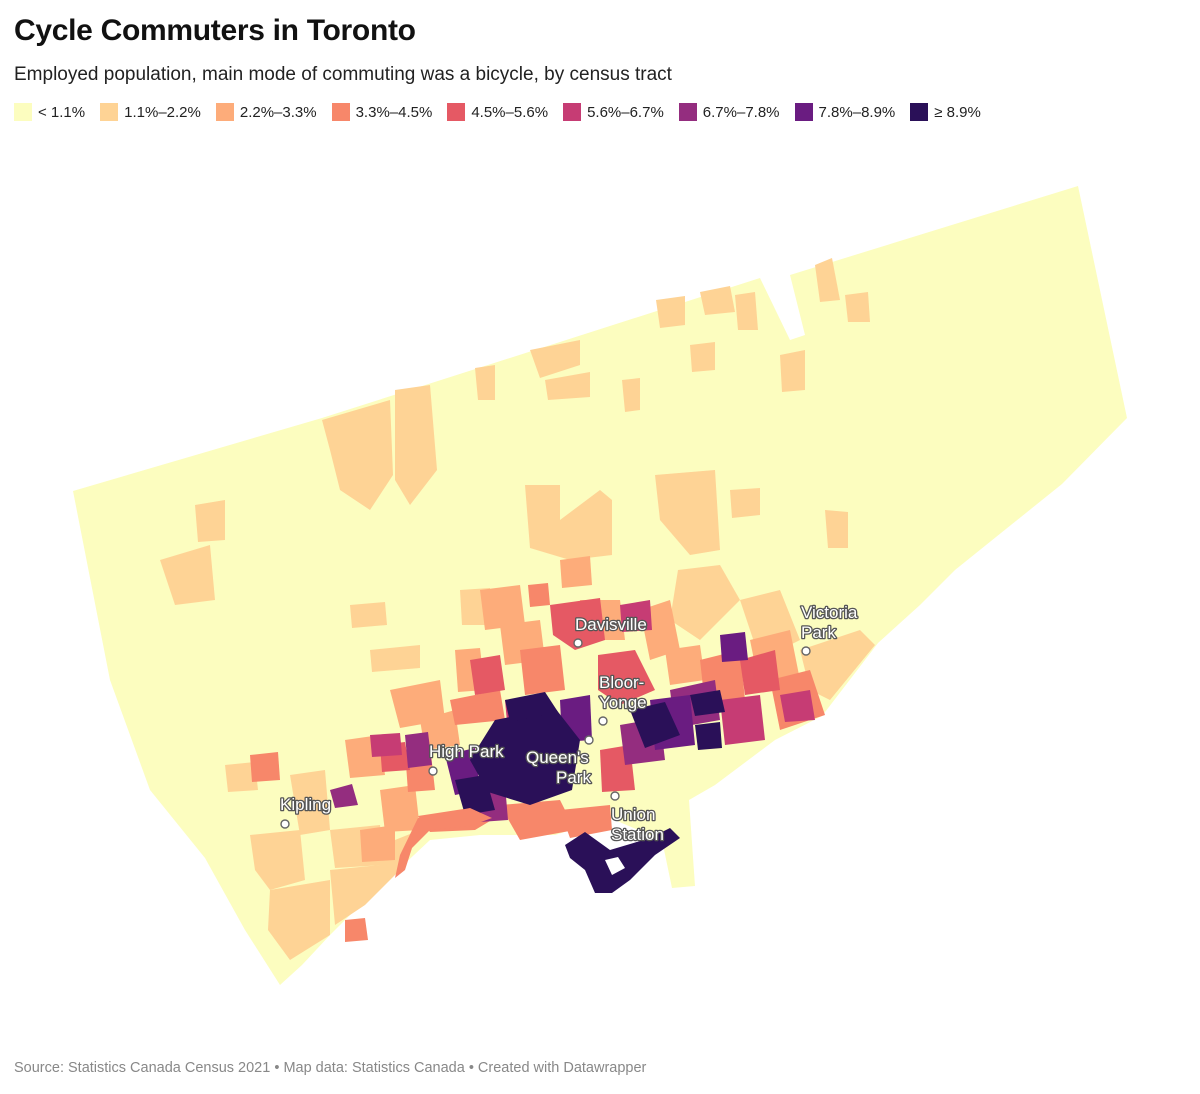  I want to click on tract-group-elevated, so click(580, 695).